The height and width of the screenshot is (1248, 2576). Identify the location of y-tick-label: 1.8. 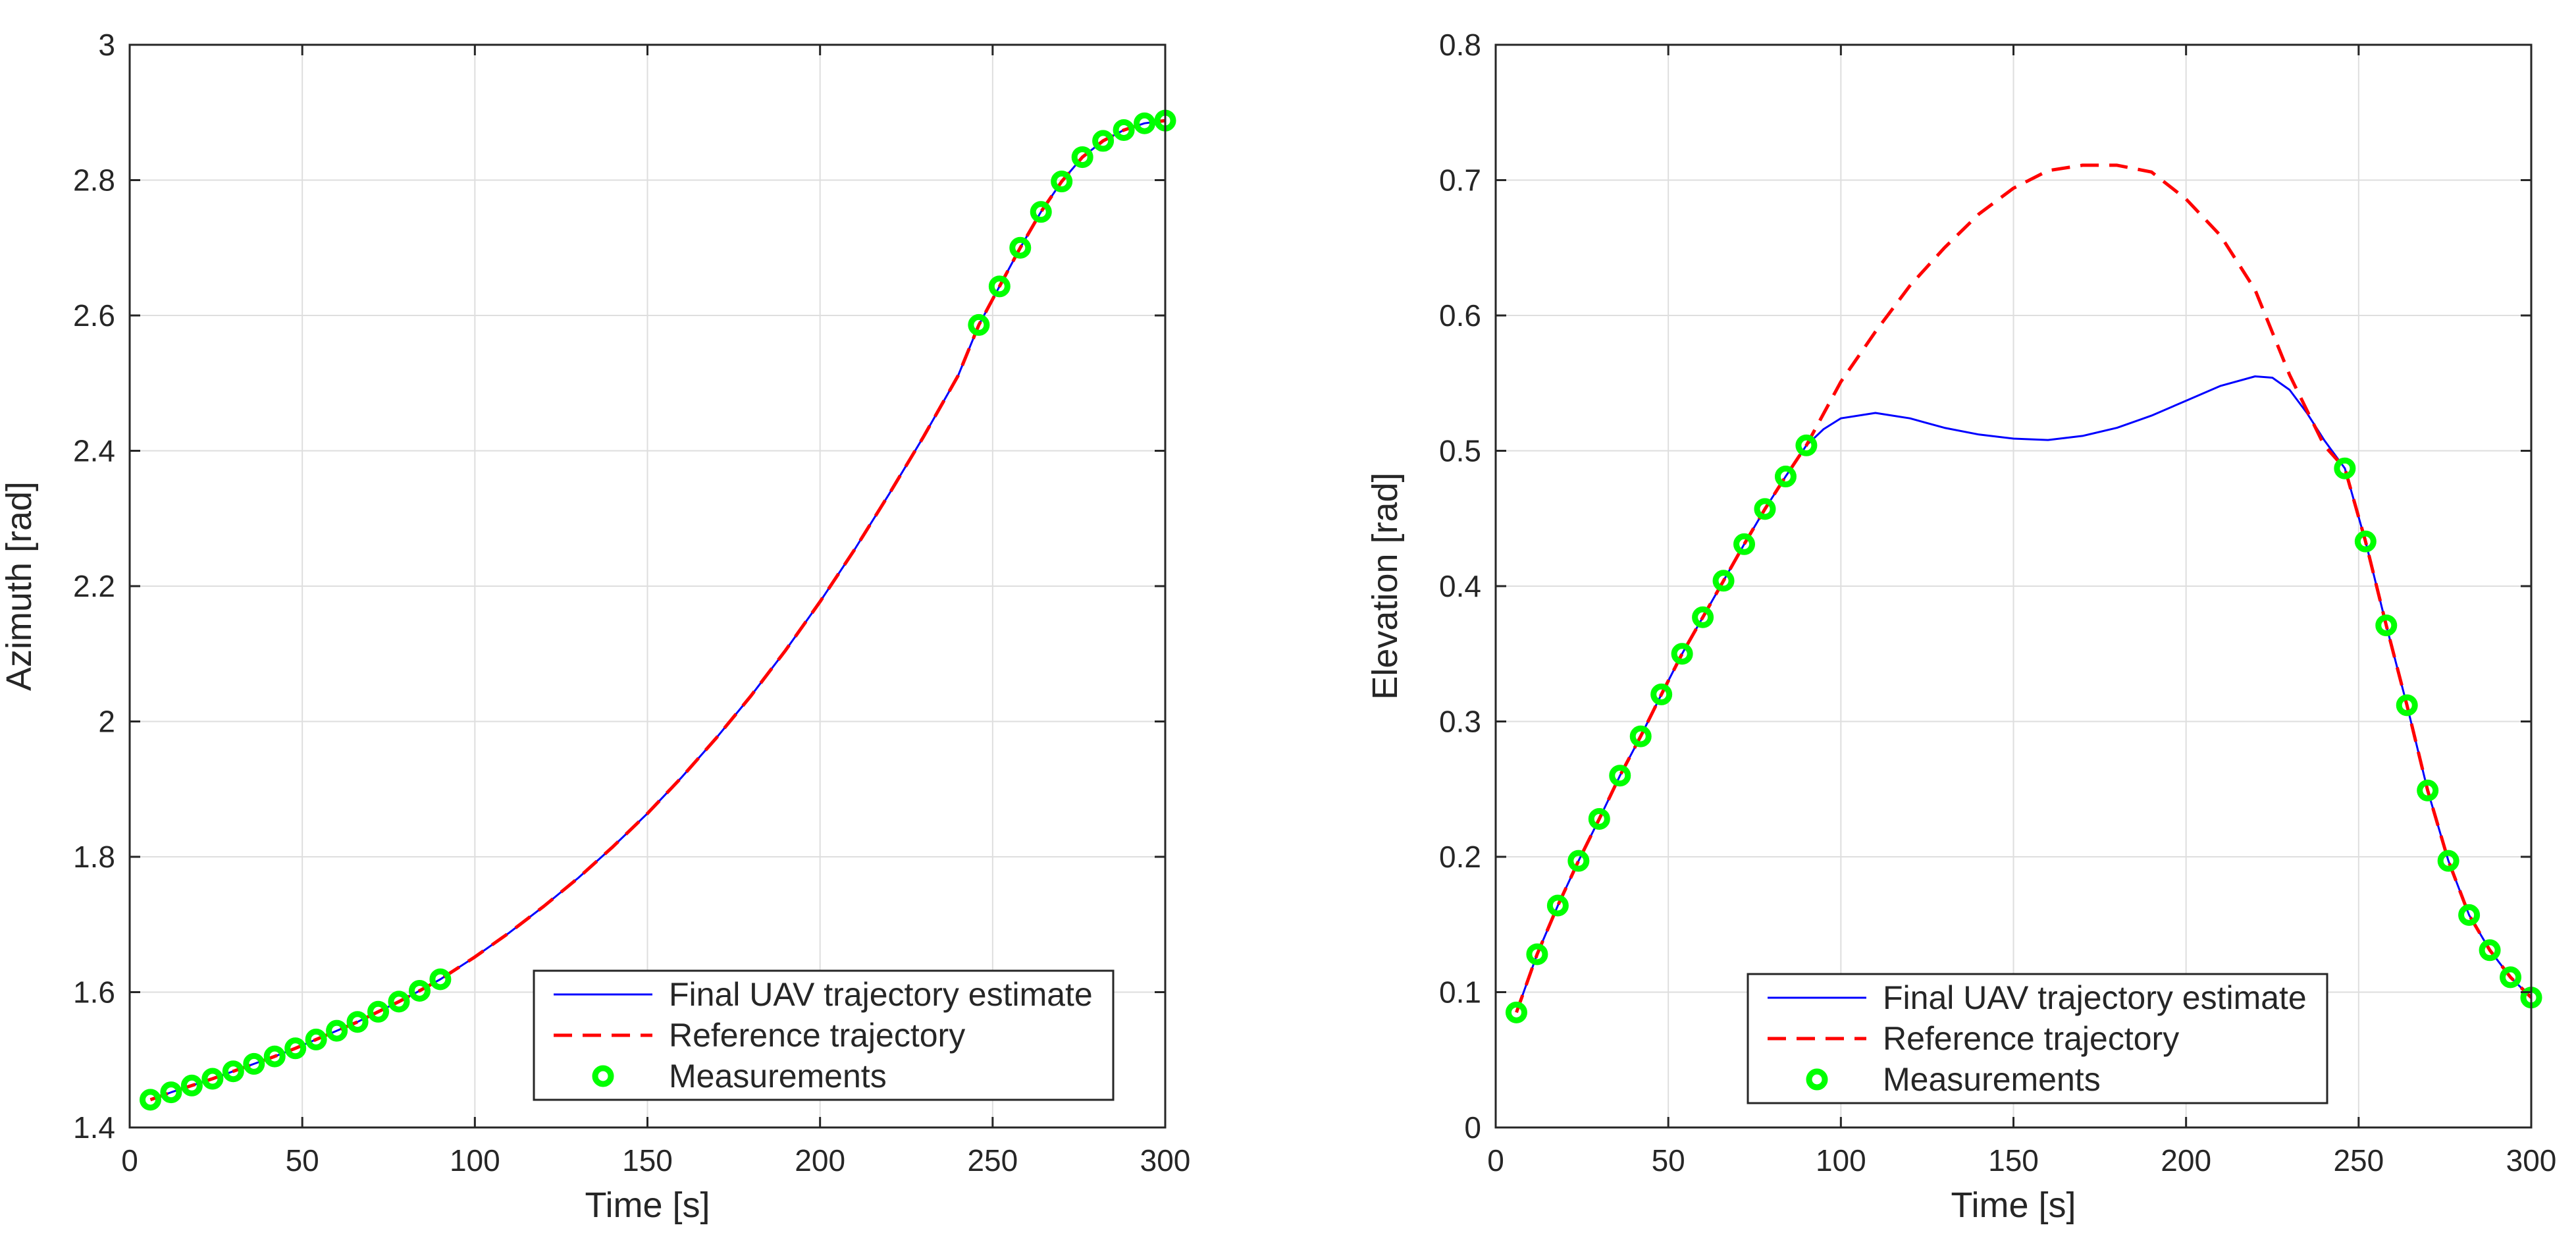
(94, 857).